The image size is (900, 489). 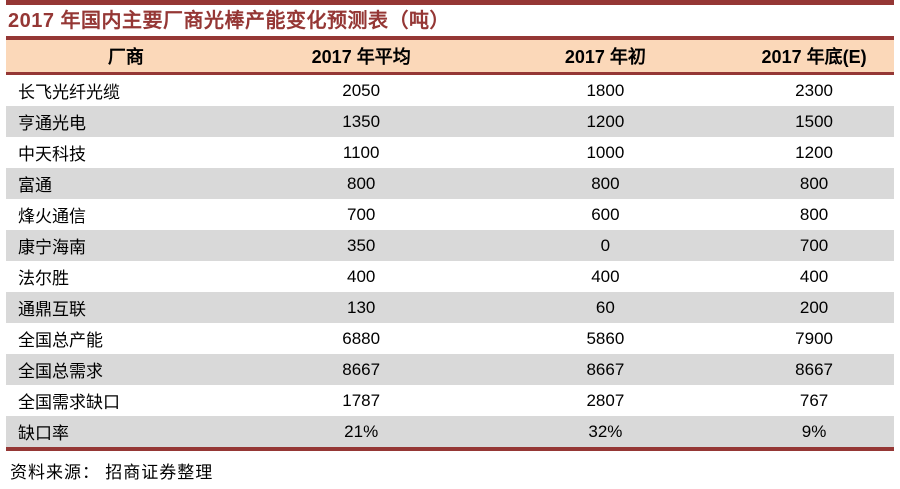 I want to click on cell-value: 2300, so click(x=814, y=90).